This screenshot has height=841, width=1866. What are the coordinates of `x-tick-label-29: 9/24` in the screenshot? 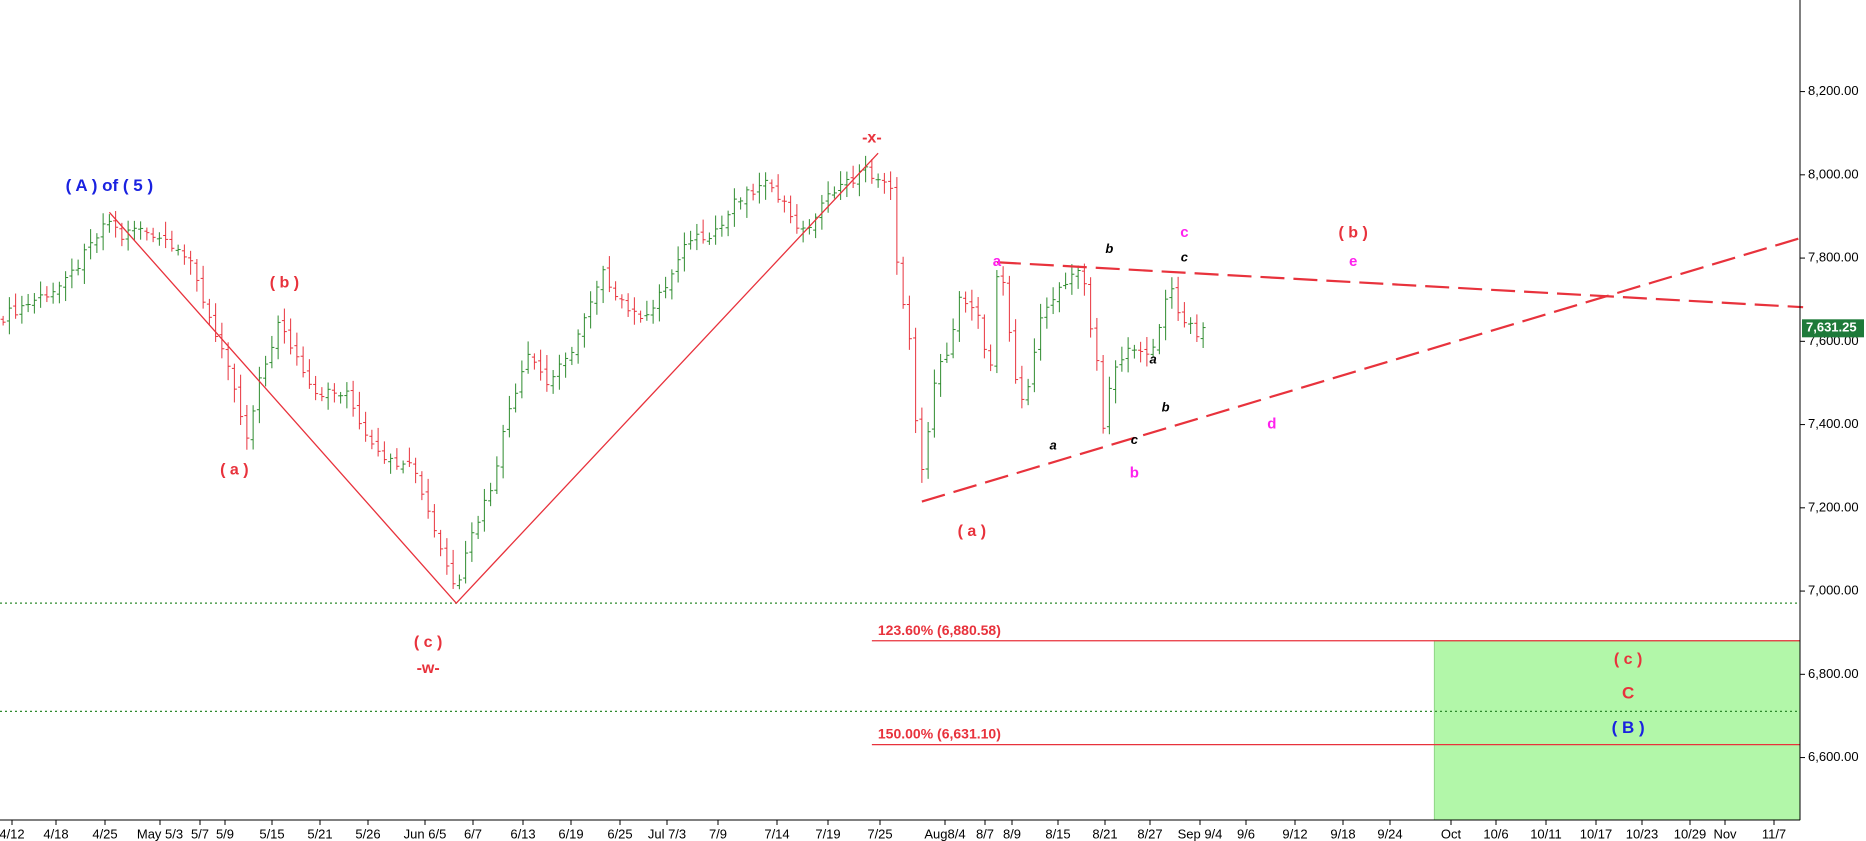 It's located at (1389, 833).